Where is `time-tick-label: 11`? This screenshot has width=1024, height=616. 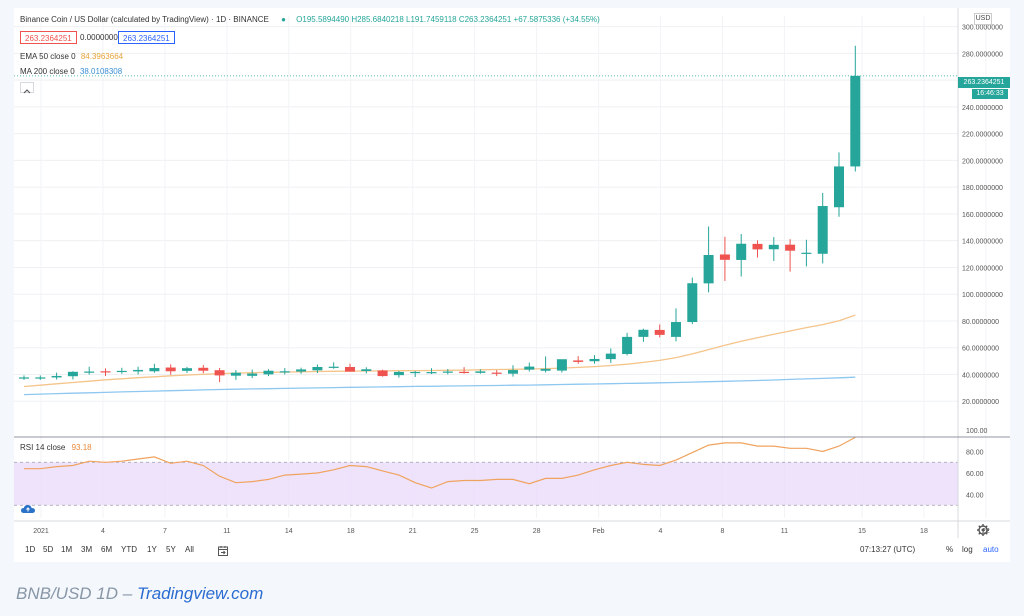 time-tick-label: 11 is located at coordinates (226, 531).